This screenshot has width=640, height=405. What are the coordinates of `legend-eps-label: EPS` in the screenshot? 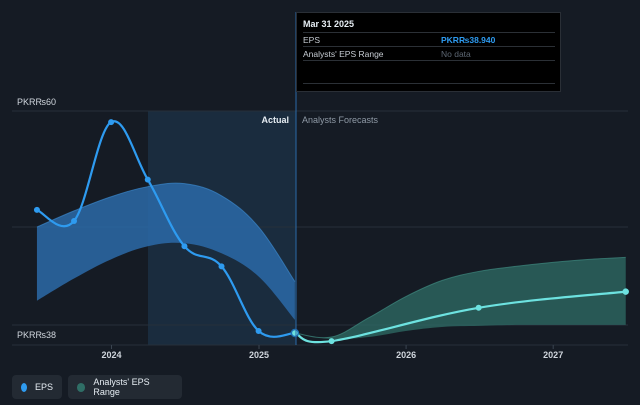 It's located at (43, 387).